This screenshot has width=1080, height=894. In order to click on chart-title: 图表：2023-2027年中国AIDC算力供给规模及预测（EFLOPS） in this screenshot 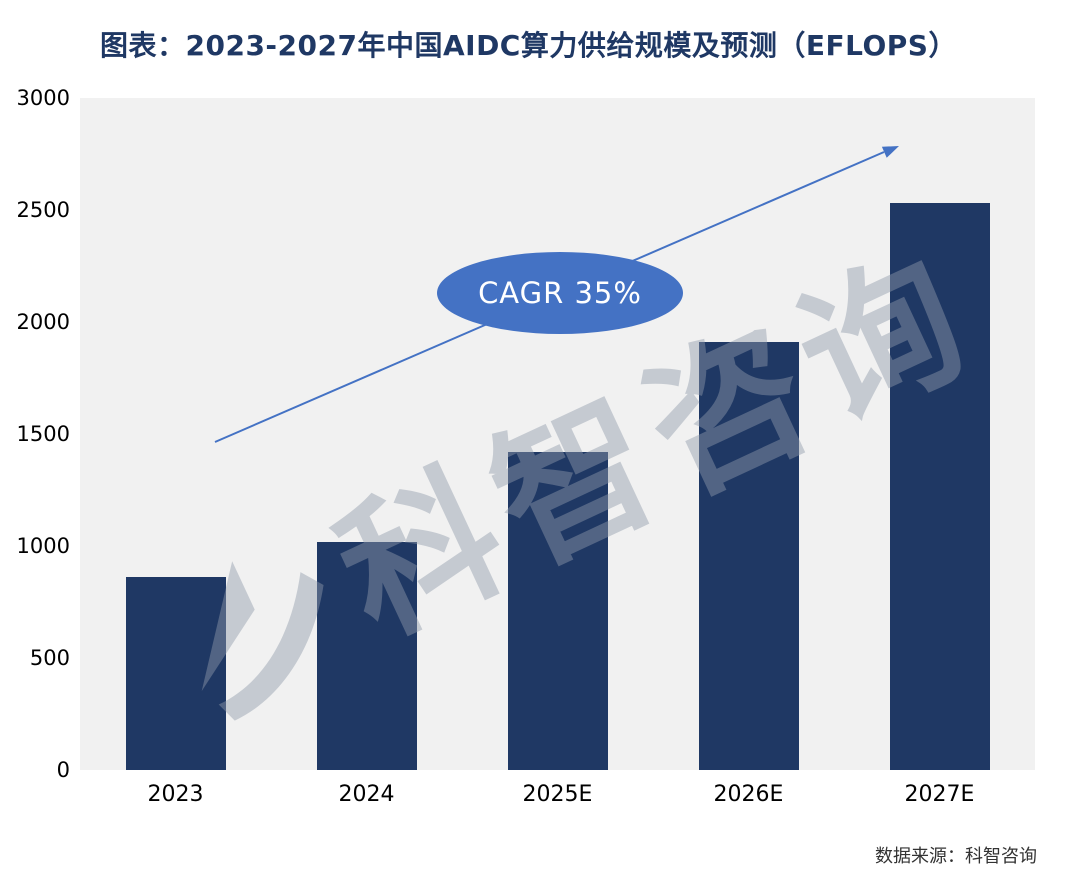, I will do `click(528, 45)`.